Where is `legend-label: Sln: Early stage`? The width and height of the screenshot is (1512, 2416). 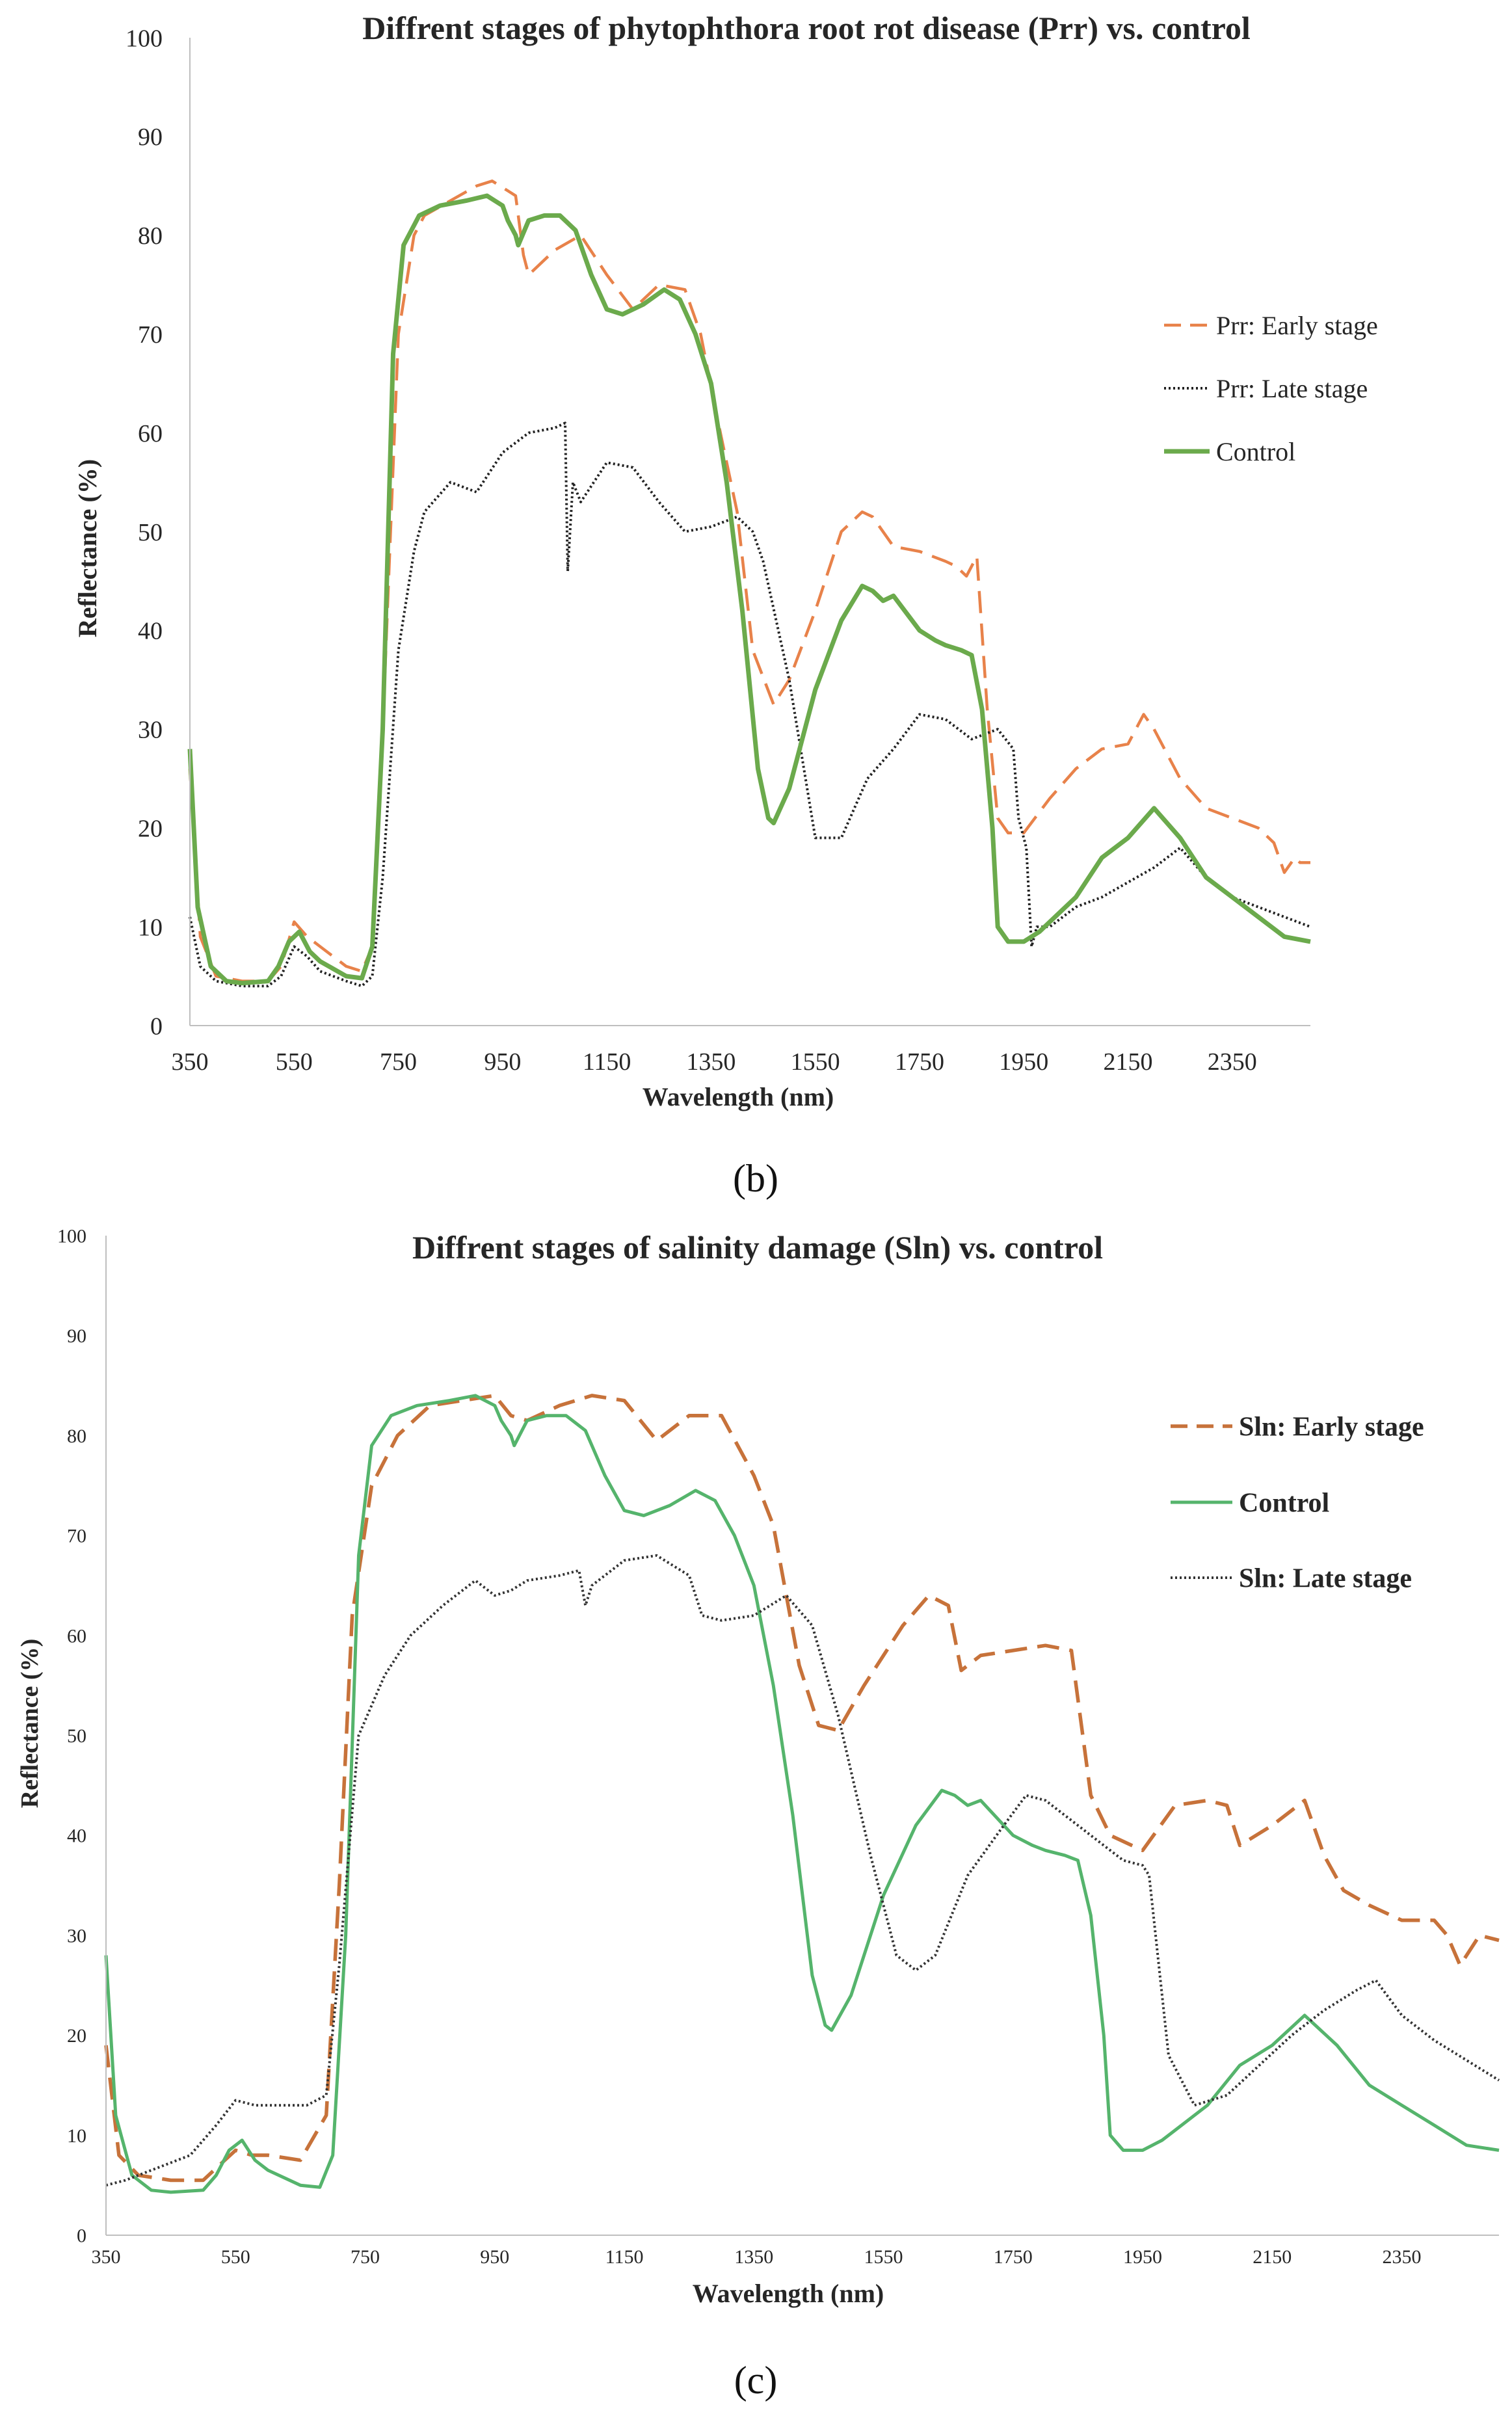 legend-label: Sln: Early stage is located at coordinates (1331, 1427).